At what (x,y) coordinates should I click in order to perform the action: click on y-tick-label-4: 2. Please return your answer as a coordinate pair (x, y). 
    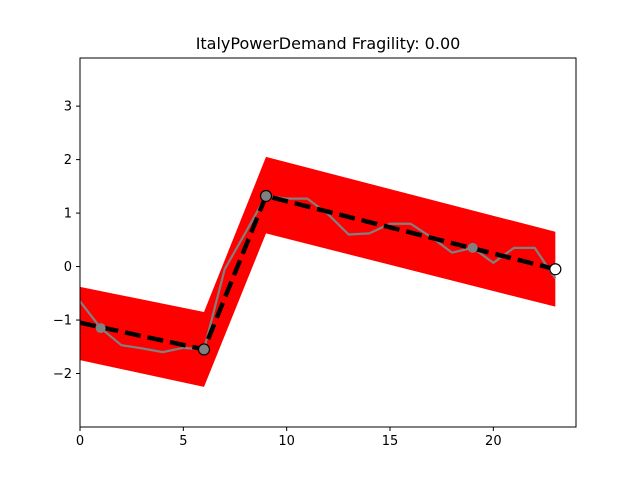
    Looking at the image, I should click on (68, 160).